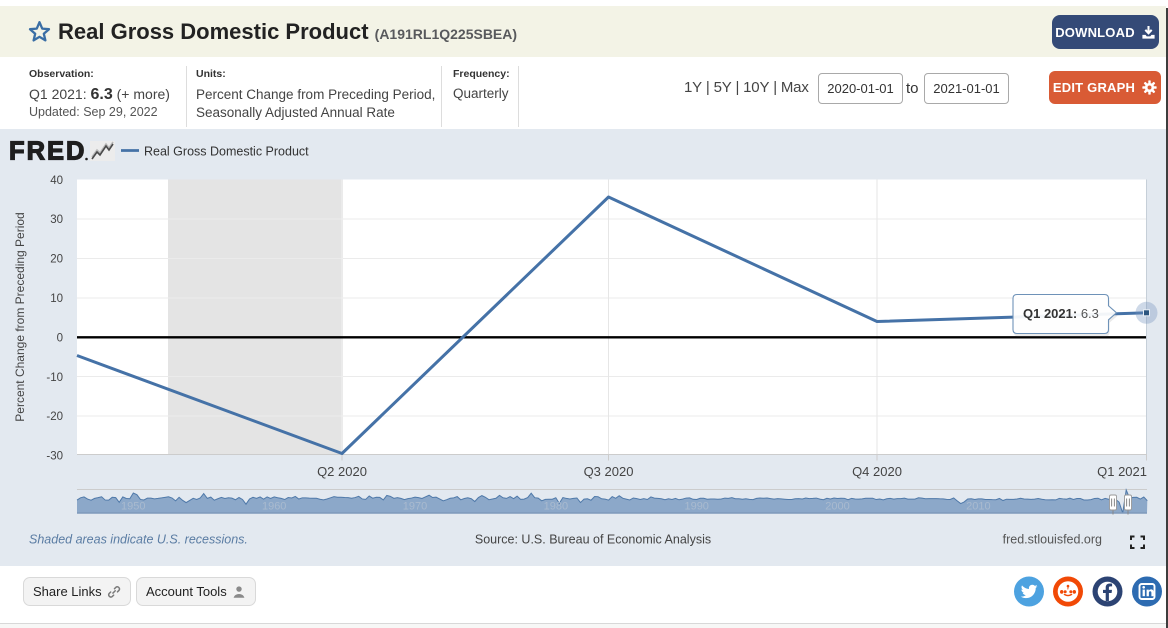 The height and width of the screenshot is (628, 1168). I want to click on svg-text: Q1 2021, so click(1122, 471).